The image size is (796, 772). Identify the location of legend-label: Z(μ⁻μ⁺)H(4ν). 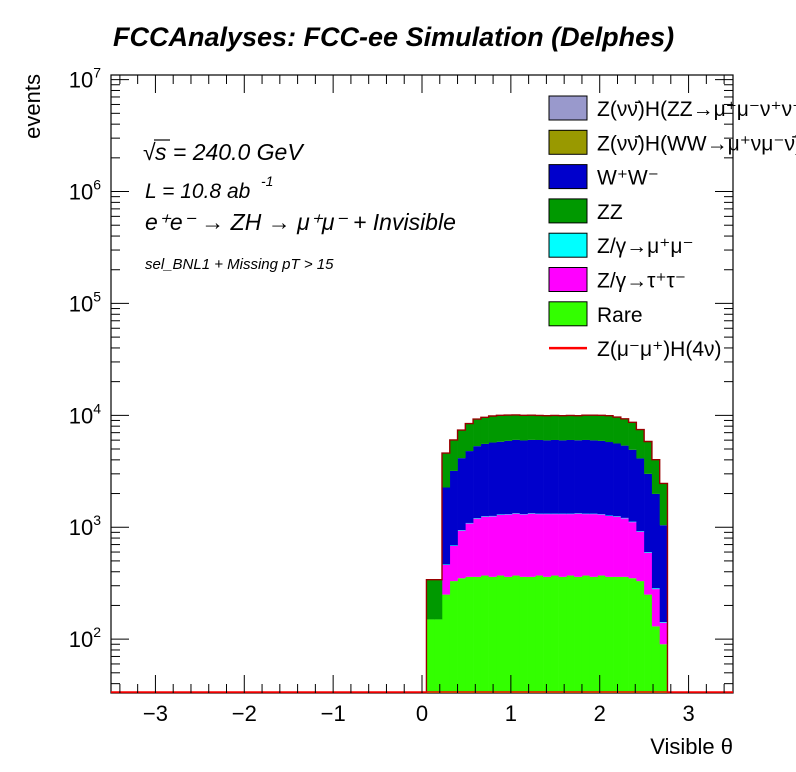
(659, 349).